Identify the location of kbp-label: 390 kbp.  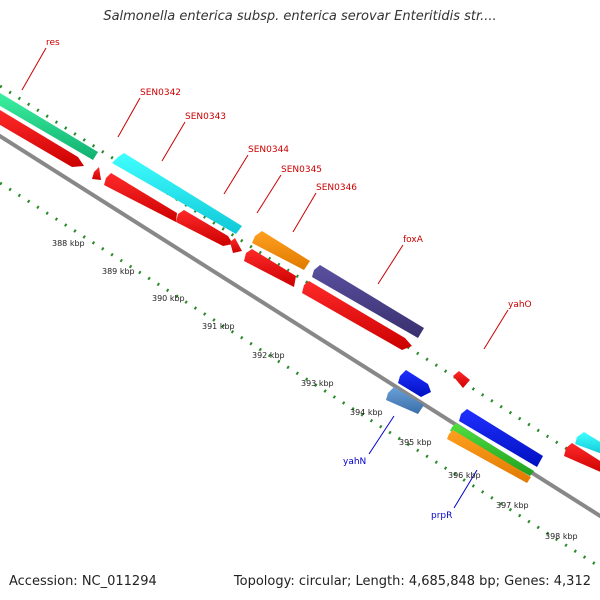
(168, 298).